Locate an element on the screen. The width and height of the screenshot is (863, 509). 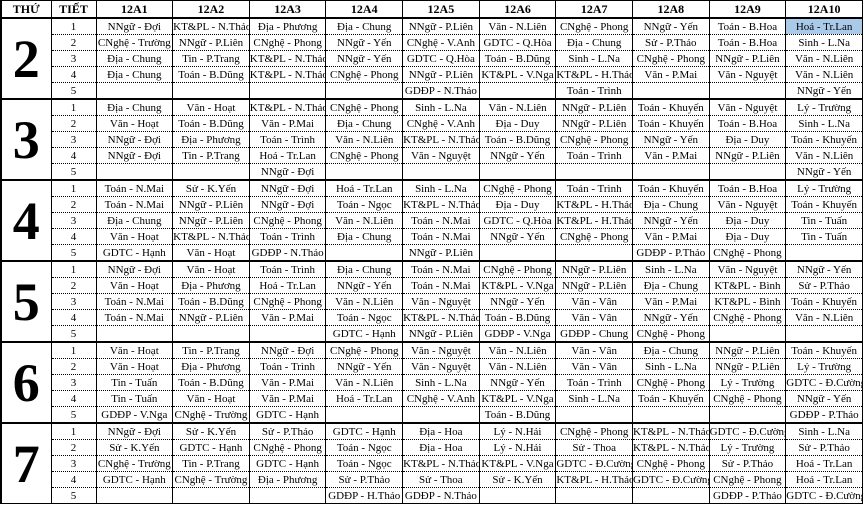
timetable-cell: GDĐP - H.Thảo is located at coordinates (364, 495).